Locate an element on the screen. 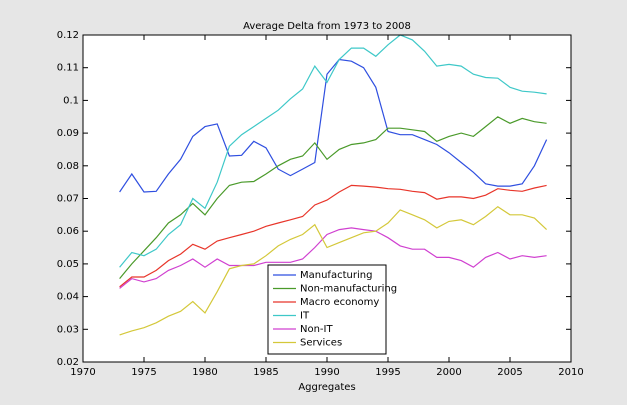  x-tick-label: 2010 is located at coordinates (570, 372).